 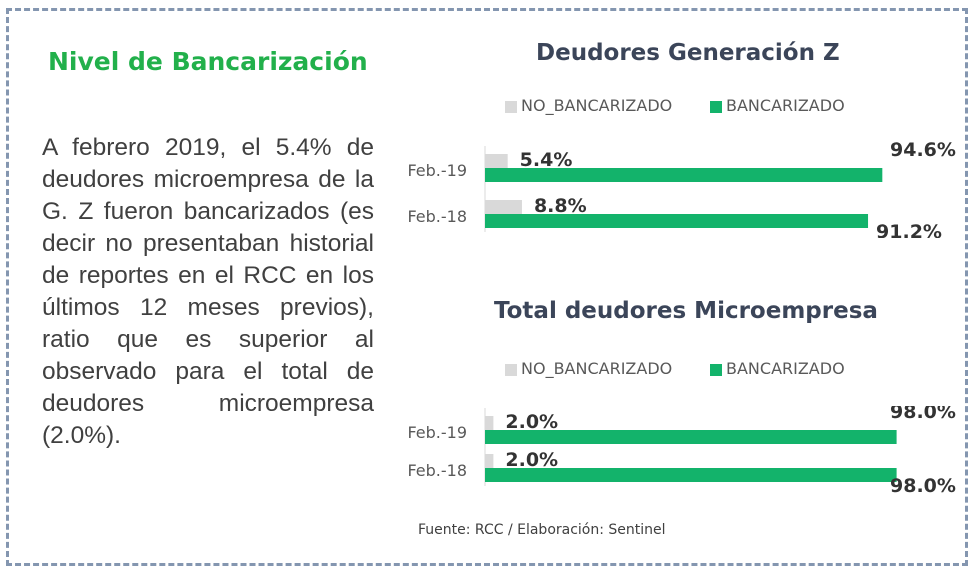 What do you see at coordinates (542, 530) in the screenshot?
I see `source-note: Fuente: RCC / Elaboración: Sentinel` at bounding box center [542, 530].